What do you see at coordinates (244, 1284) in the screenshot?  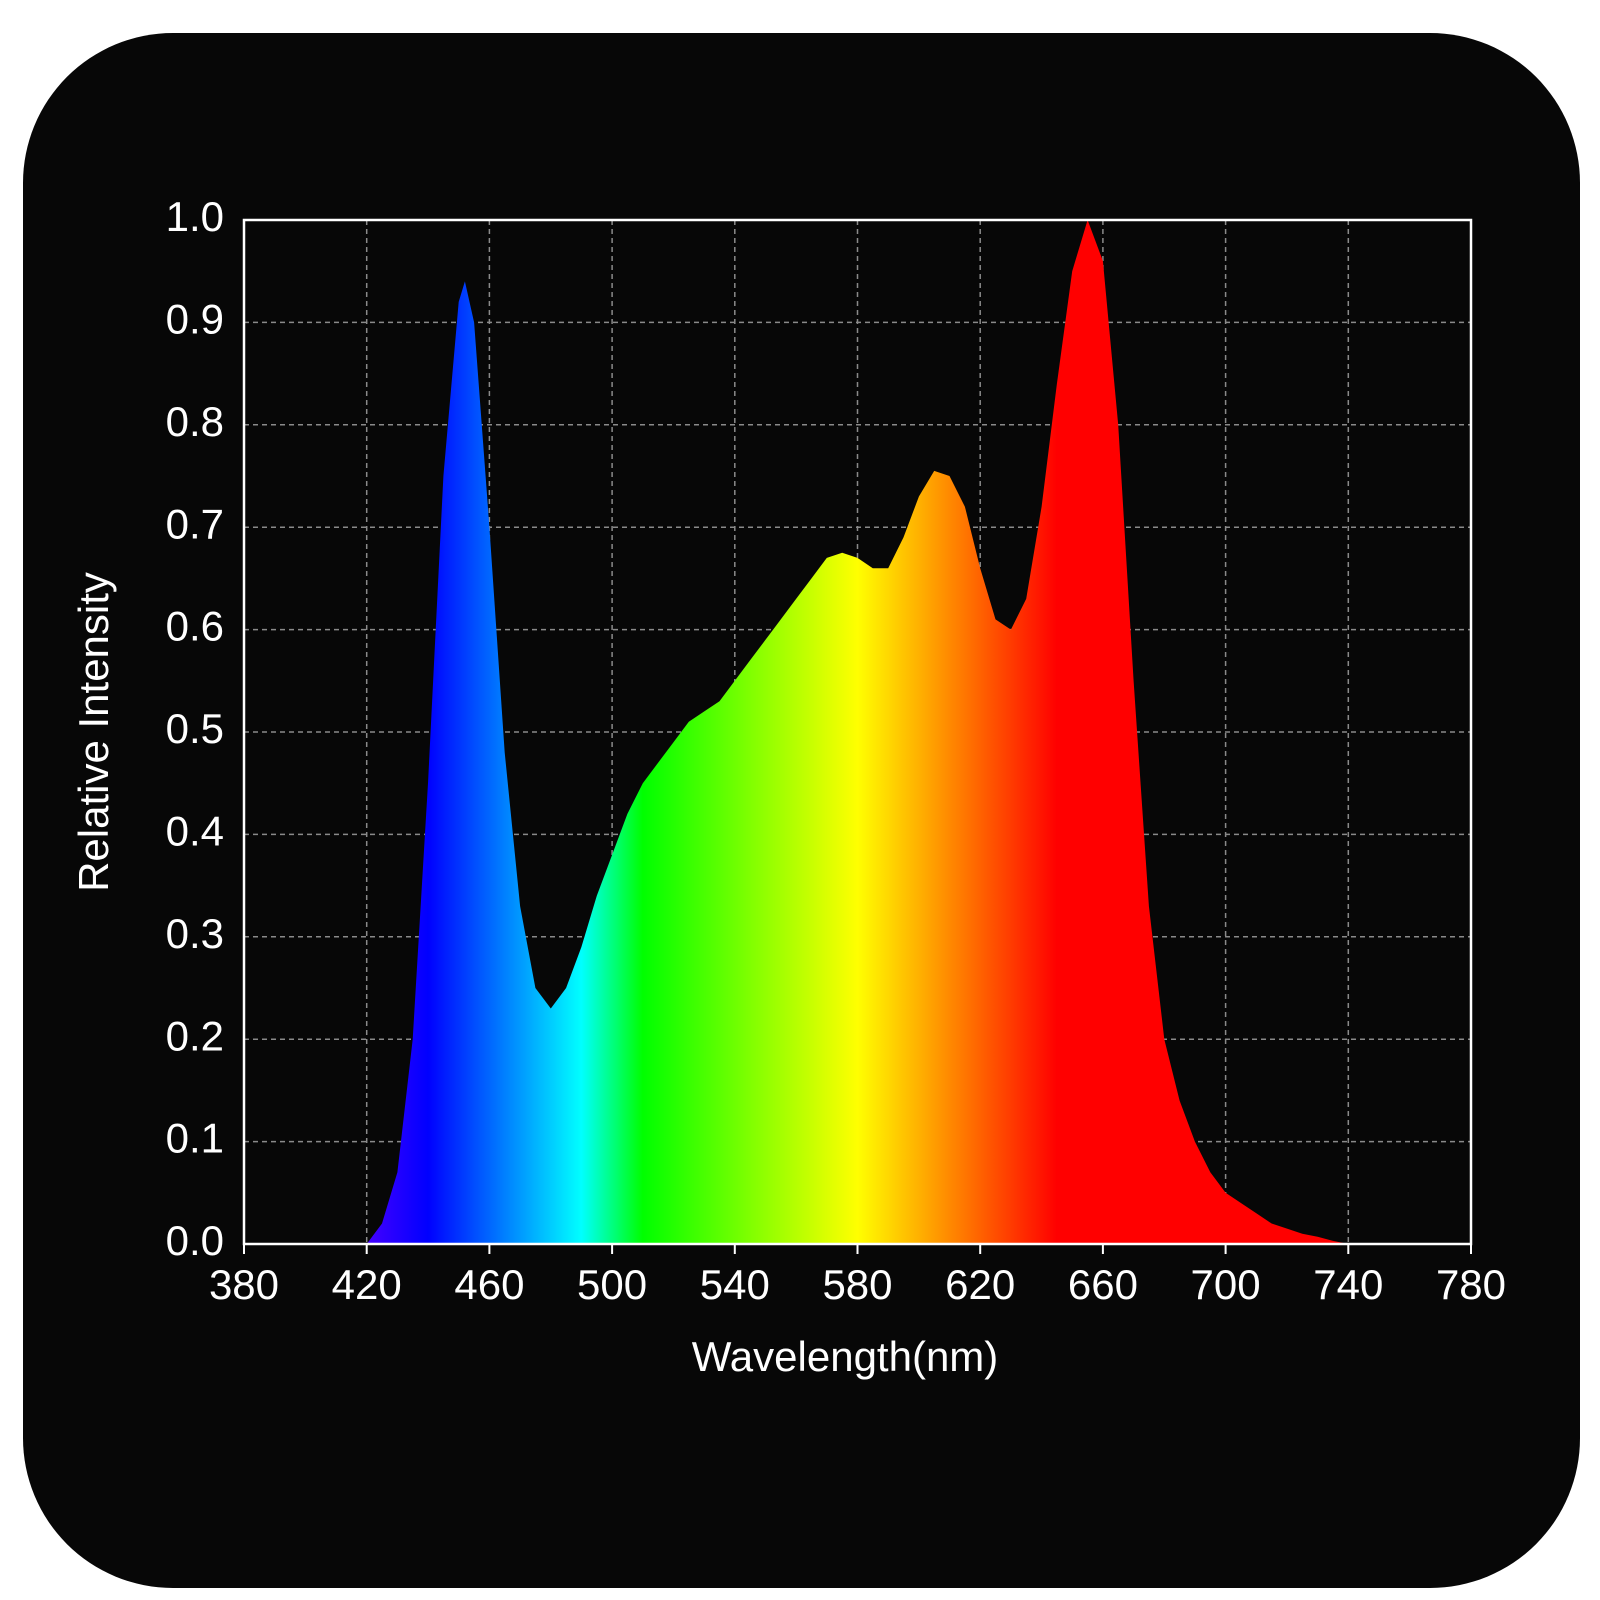 I see `x-tick-label: 380` at bounding box center [244, 1284].